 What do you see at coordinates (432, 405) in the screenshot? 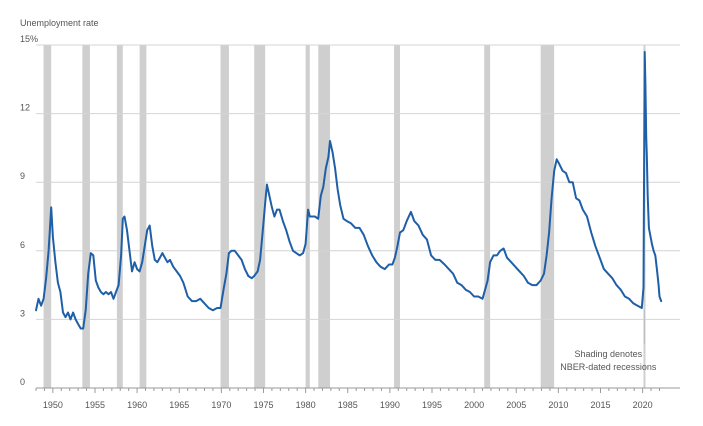
I see `x-tick-label-9: 1995` at bounding box center [432, 405].